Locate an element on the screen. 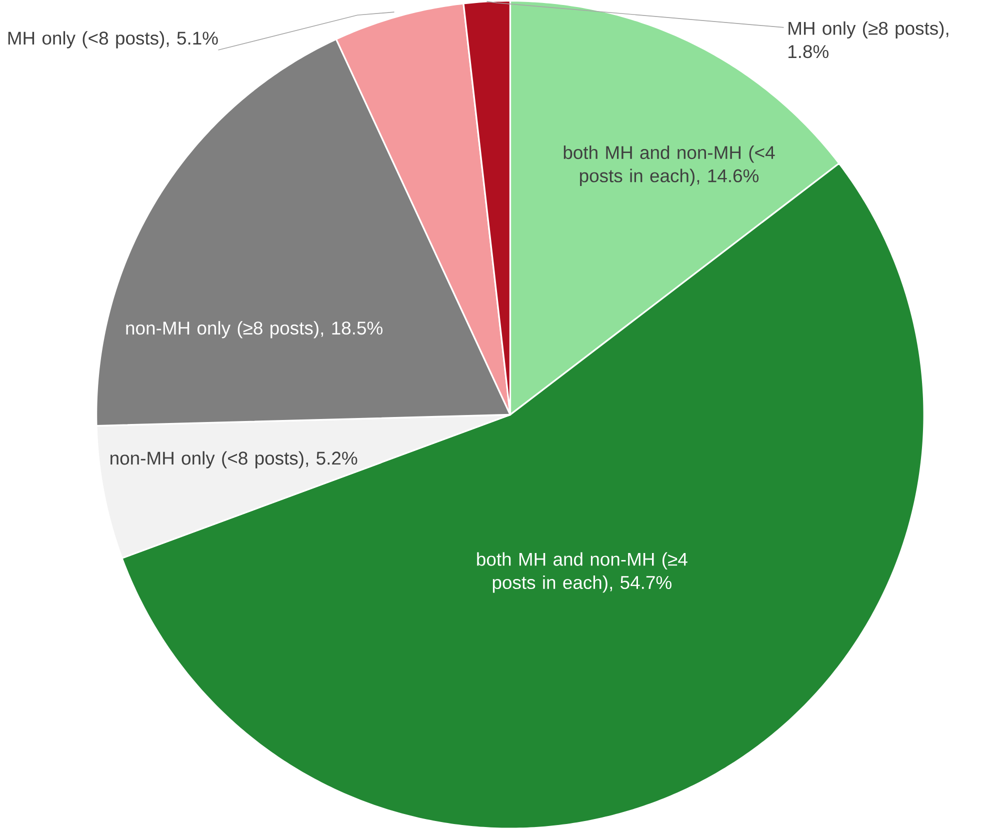 The image size is (992, 829). slice-label: non-MH only (<8 posts), 5.2% is located at coordinates (234, 459).